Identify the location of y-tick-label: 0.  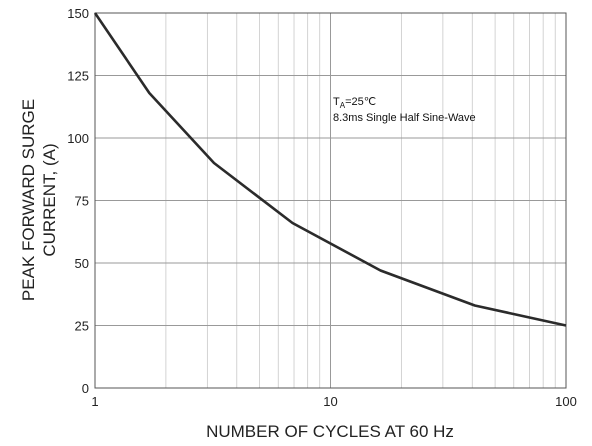
(85, 388).